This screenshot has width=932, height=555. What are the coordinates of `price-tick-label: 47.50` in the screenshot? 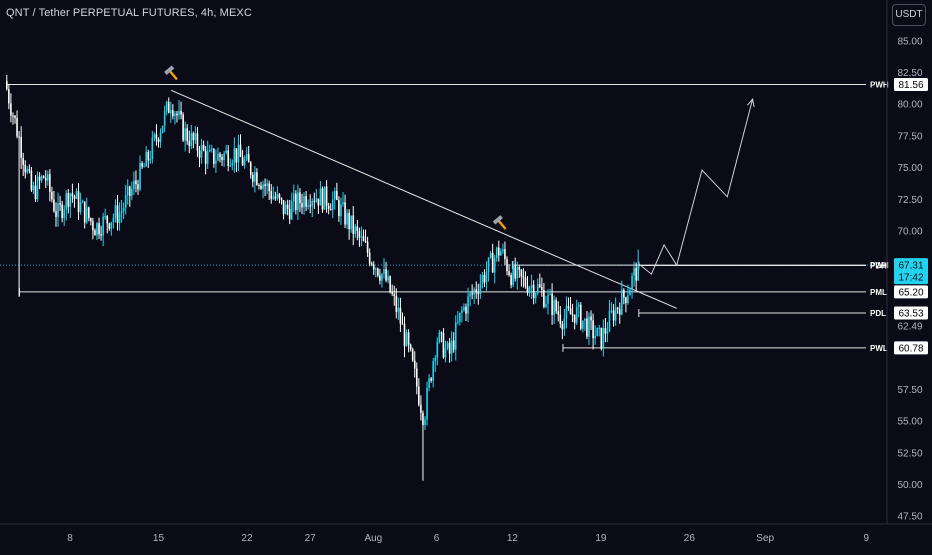 It's located at (909, 517).